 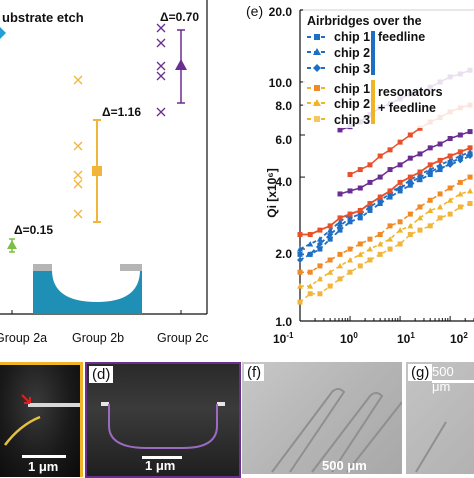 I want to click on ytick-6: 6.0, so click(x=283, y=140).